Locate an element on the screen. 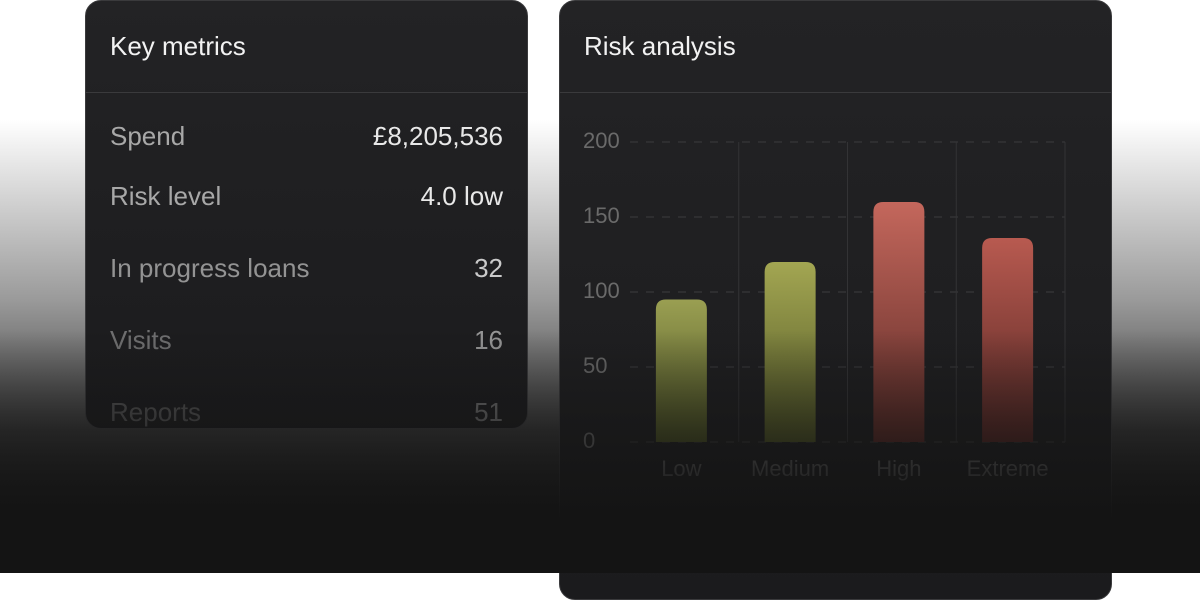 This screenshot has width=1200, height=600. x-tick-label: High is located at coordinates (898, 468).